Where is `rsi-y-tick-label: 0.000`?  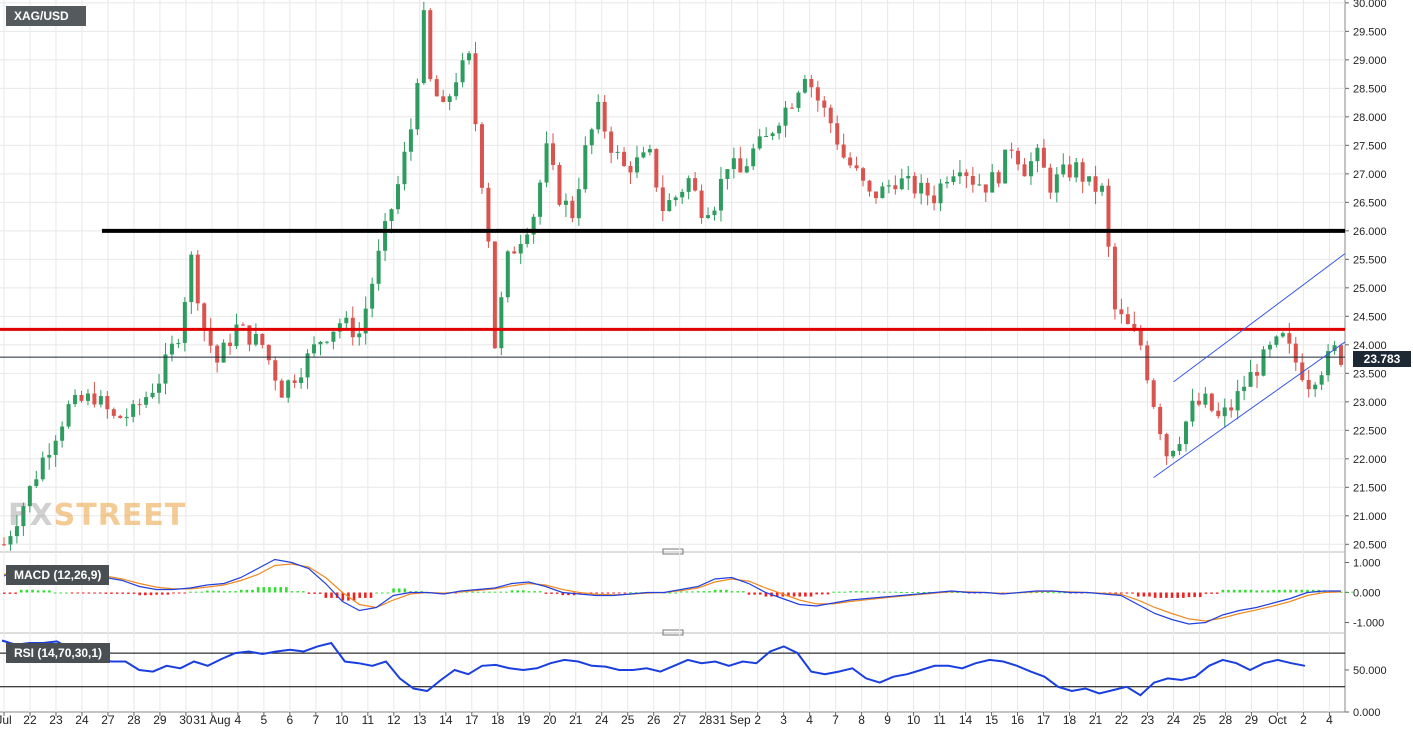
rsi-y-tick-label: 0.000 is located at coordinates (1367, 713).